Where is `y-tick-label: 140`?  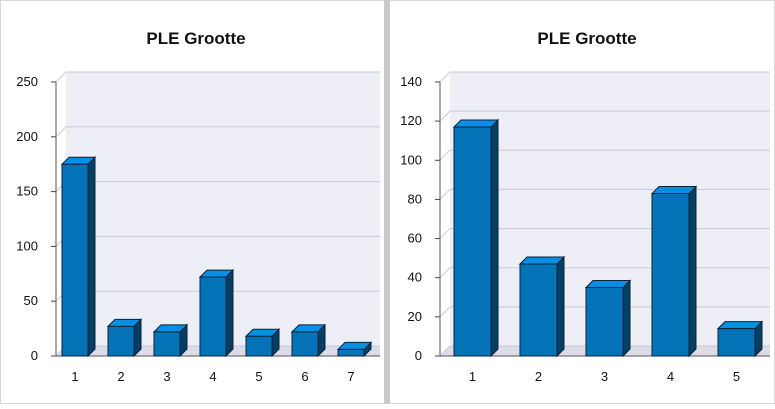
y-tick-label: 140 is located at coordinates (411, 81).